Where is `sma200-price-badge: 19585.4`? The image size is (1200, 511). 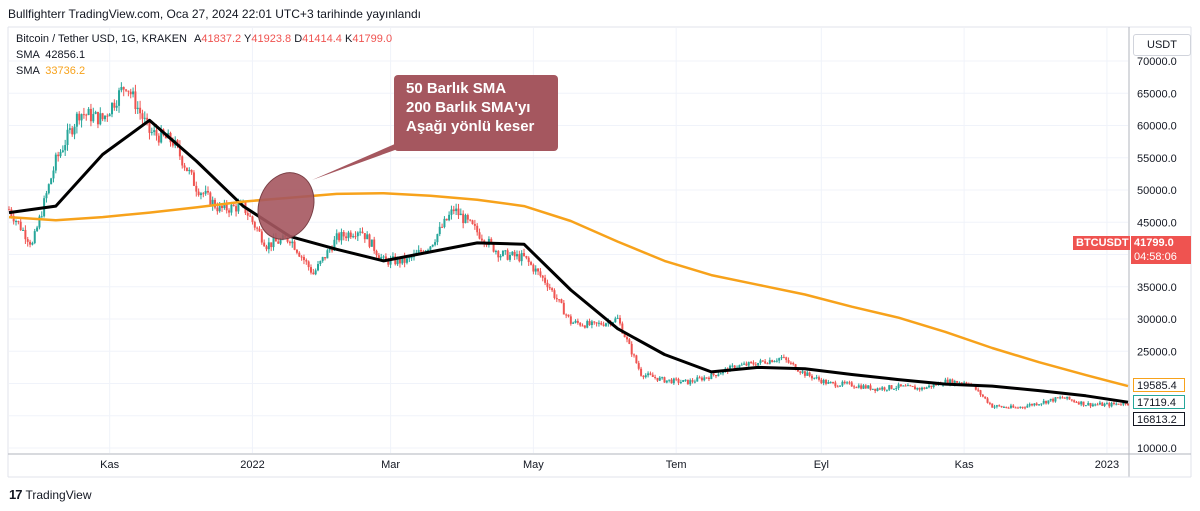
sma200-price-badge: 19585.4 is located at coordinates (1159, 385).